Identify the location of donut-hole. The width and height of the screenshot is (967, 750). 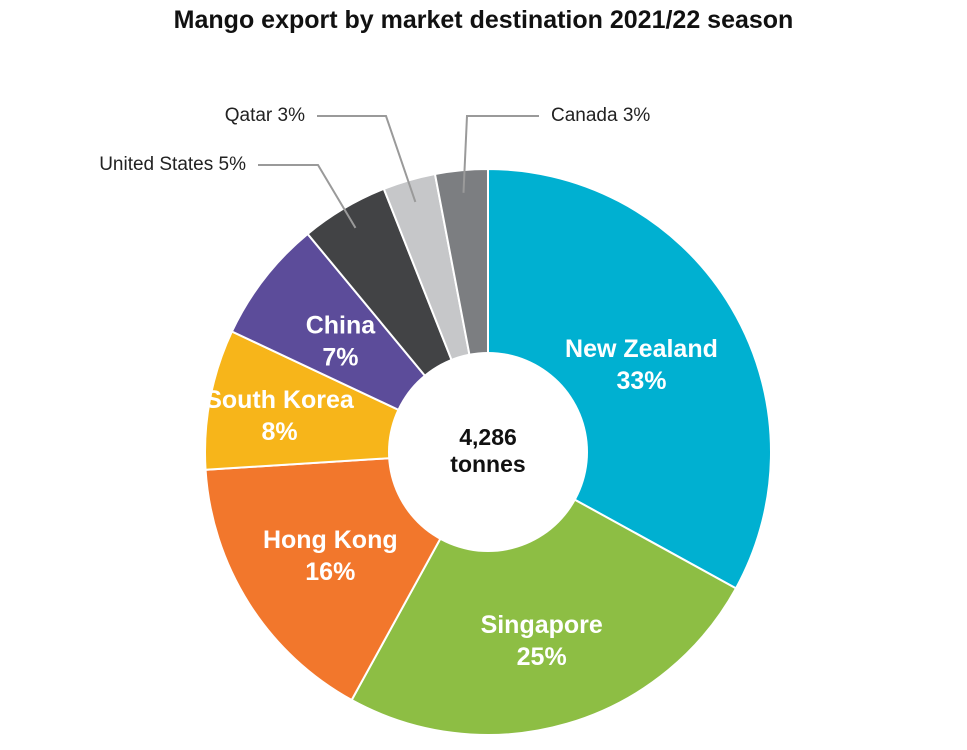
(488, 452).